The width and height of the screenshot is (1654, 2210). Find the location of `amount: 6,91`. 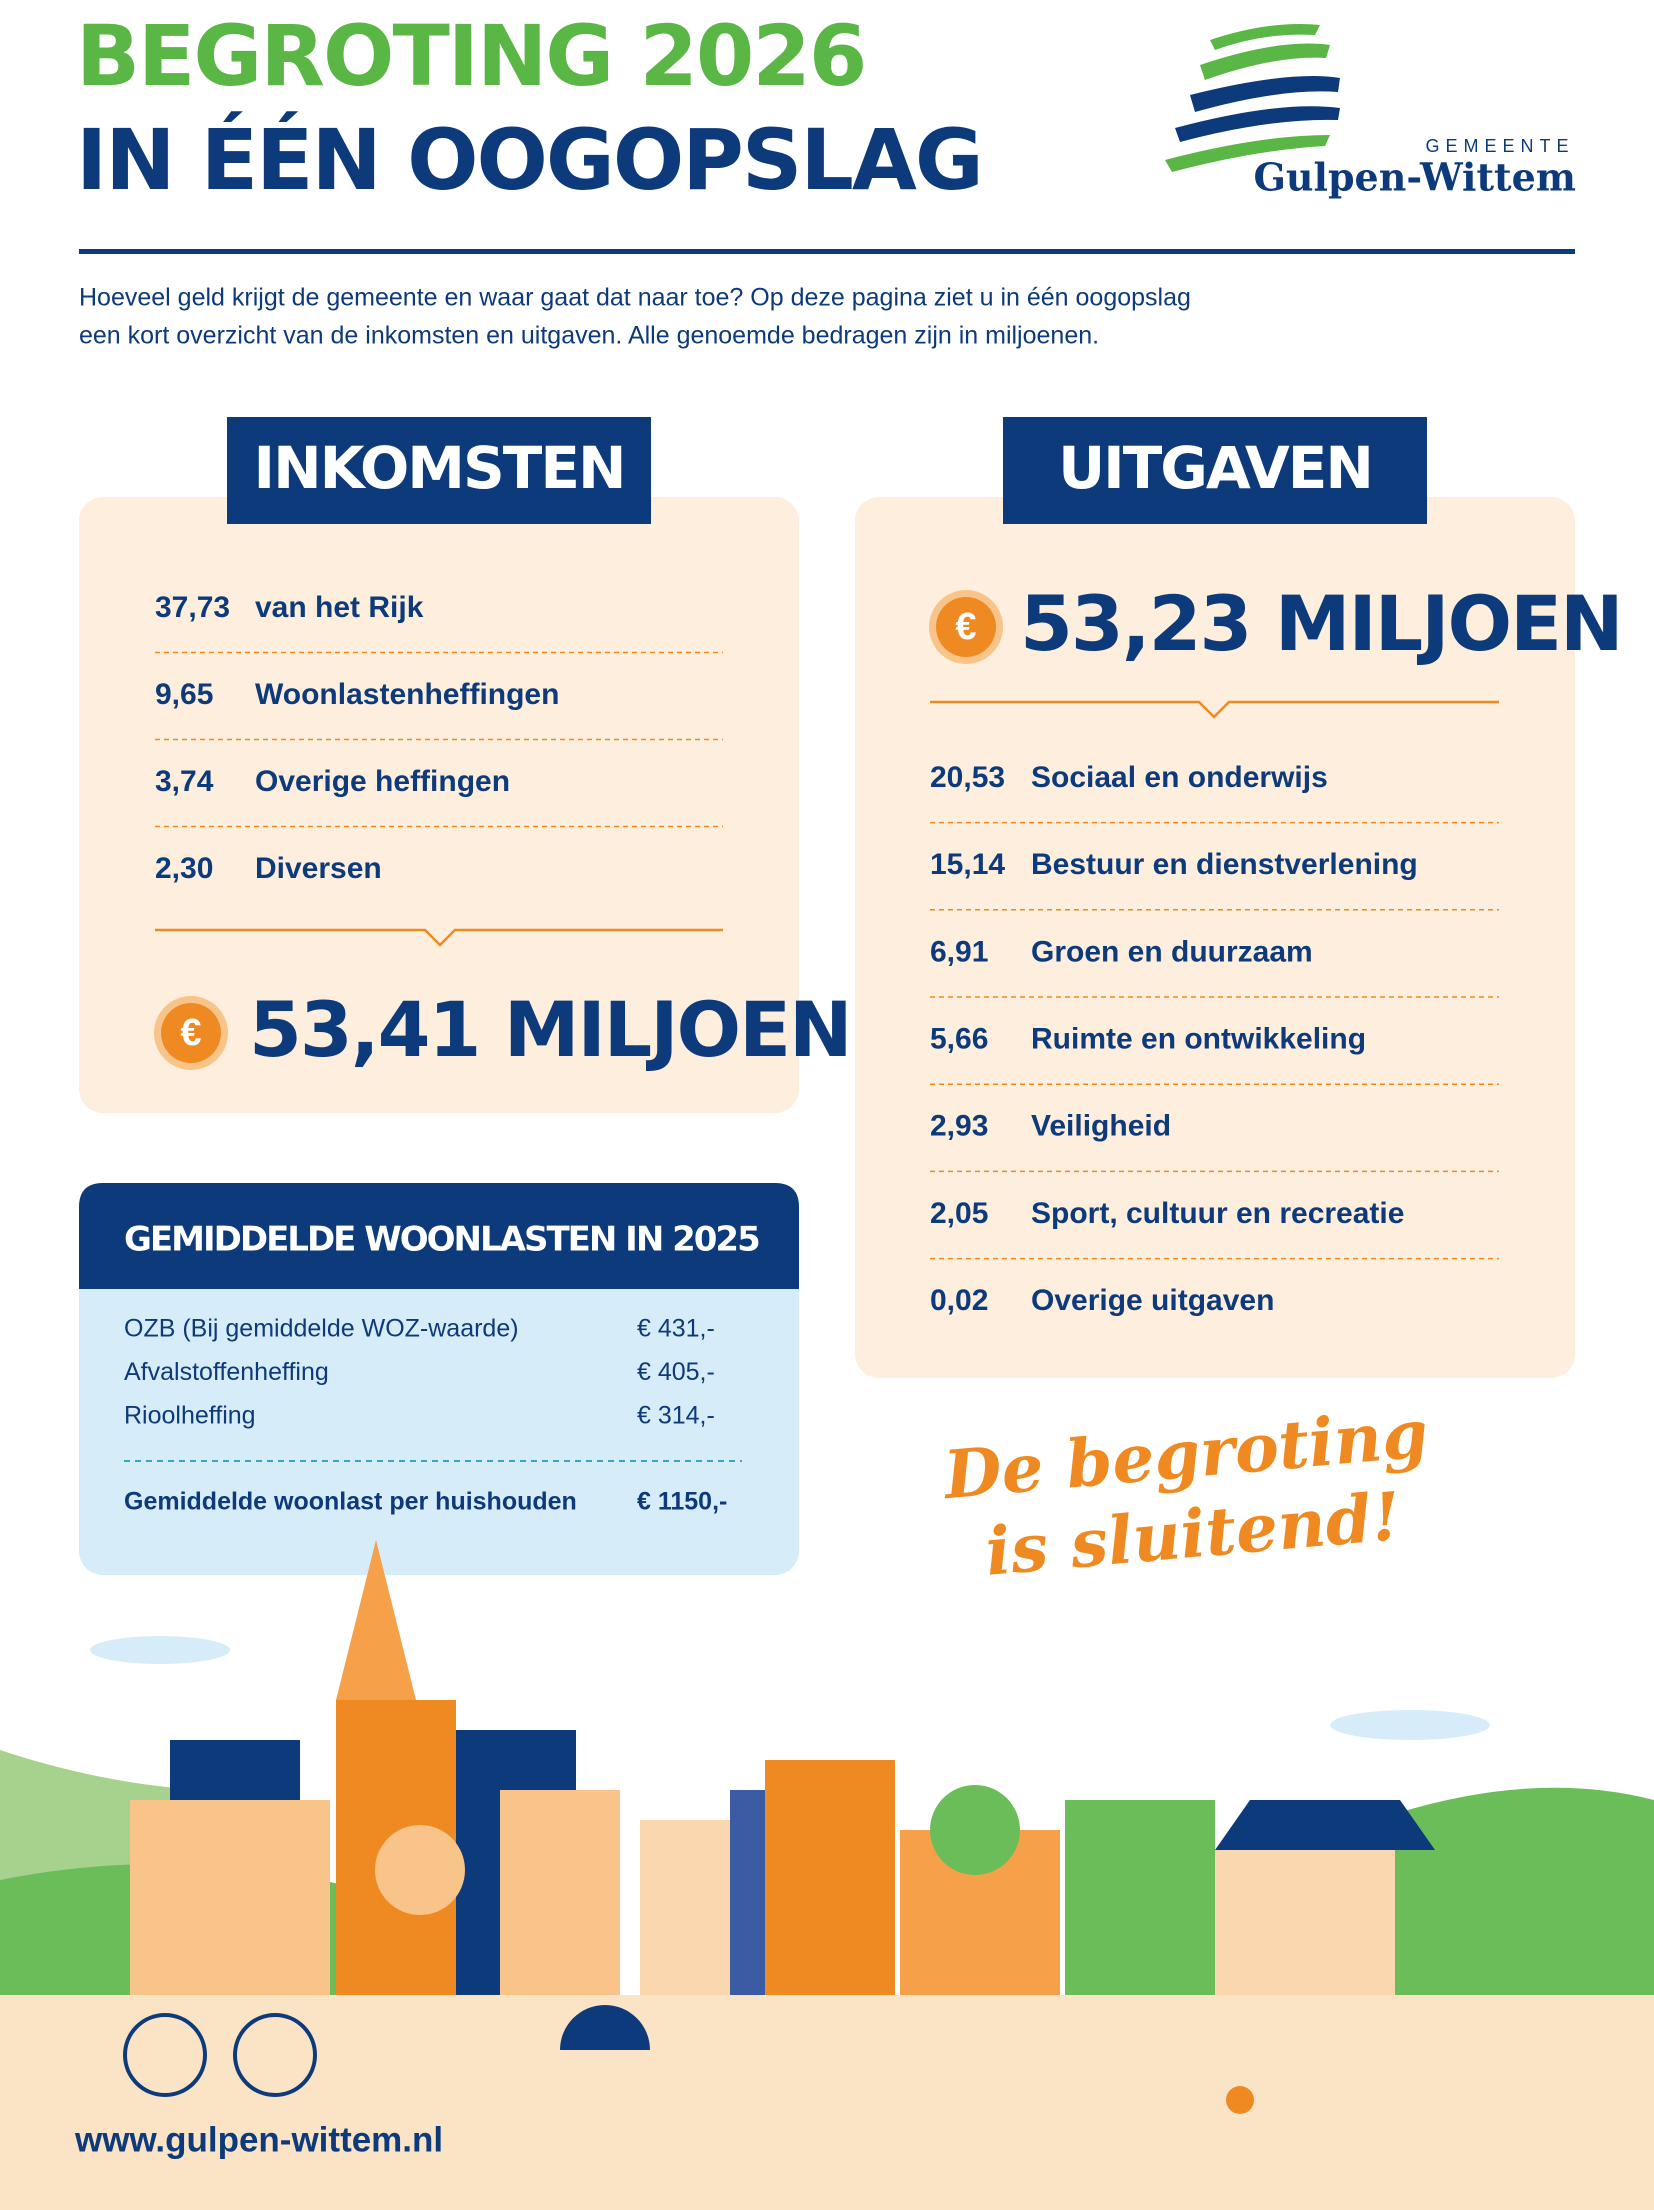

amount: 6,91 is located at coordinates (959, 951).